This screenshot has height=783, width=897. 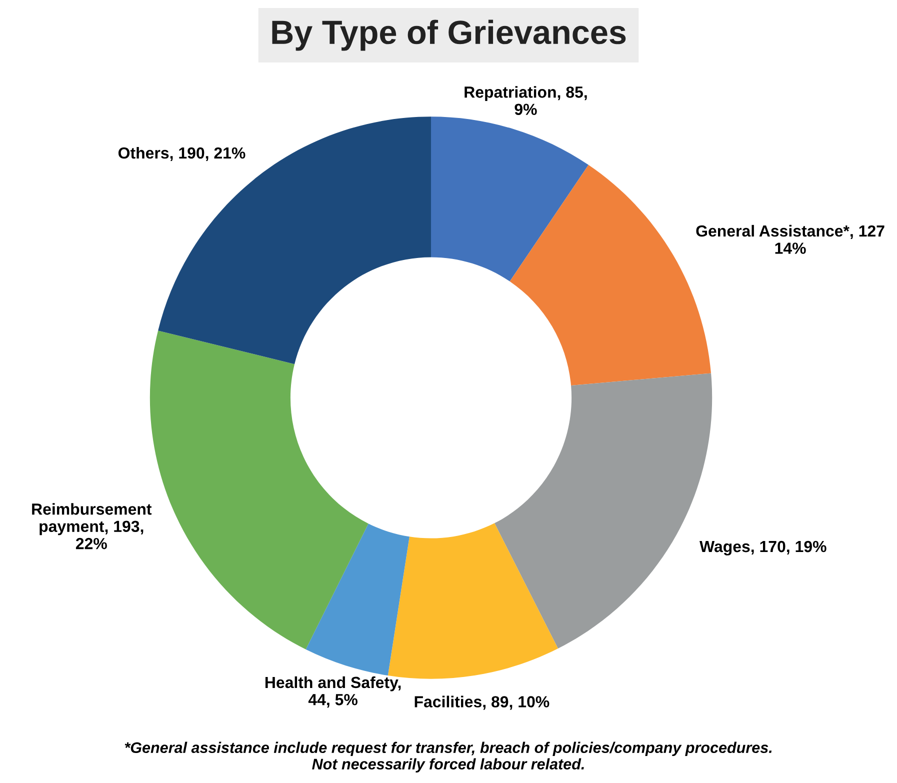 I want to click on slice-label: General Assistance*, 127 14%, so click(x=790, y=239).